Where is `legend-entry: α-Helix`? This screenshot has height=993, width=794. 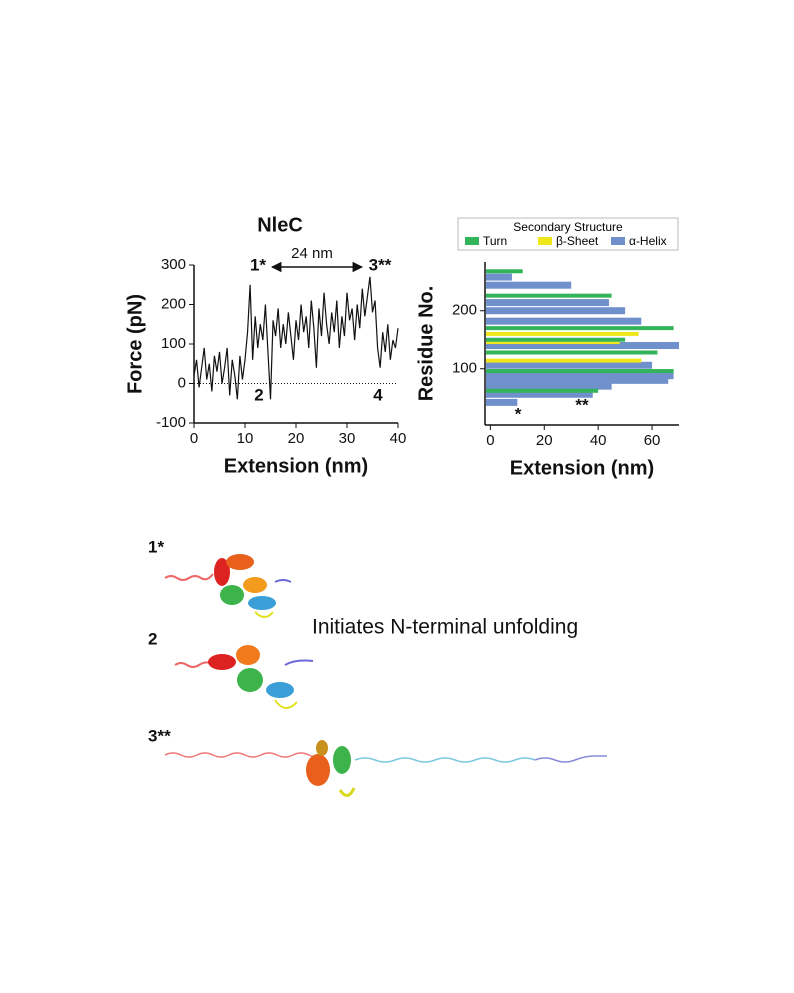
legend-entry: α-Helix is located at coordinates (648, 241).